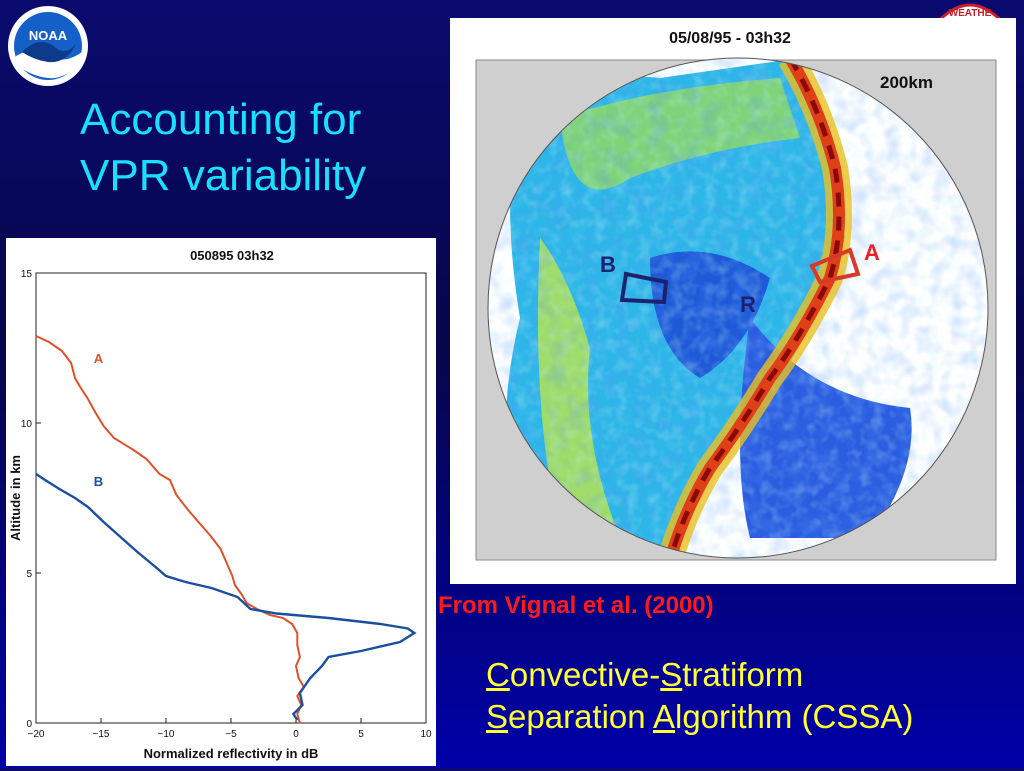 The width and height of the screenshot is (1024, 771). Describe the element at coordinates (585, 674) in the screenshot. I see `cssa-c-rest: onvective-` at that location.